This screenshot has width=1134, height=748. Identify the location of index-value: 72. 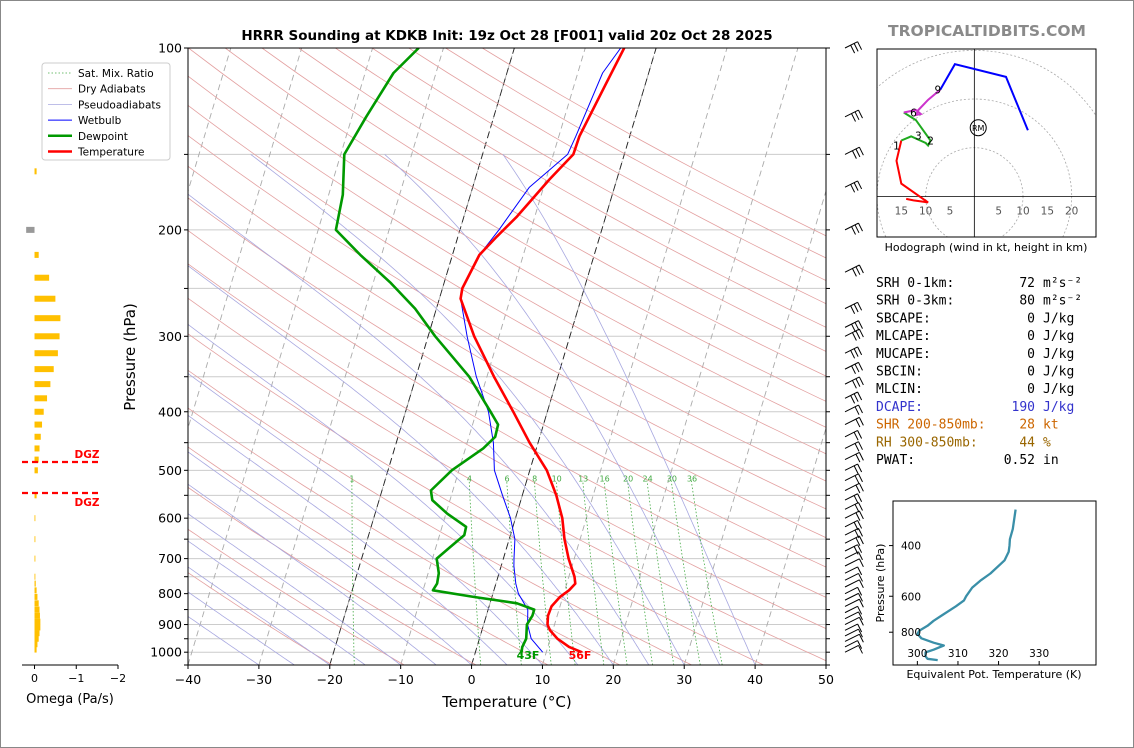
(1027, 283).